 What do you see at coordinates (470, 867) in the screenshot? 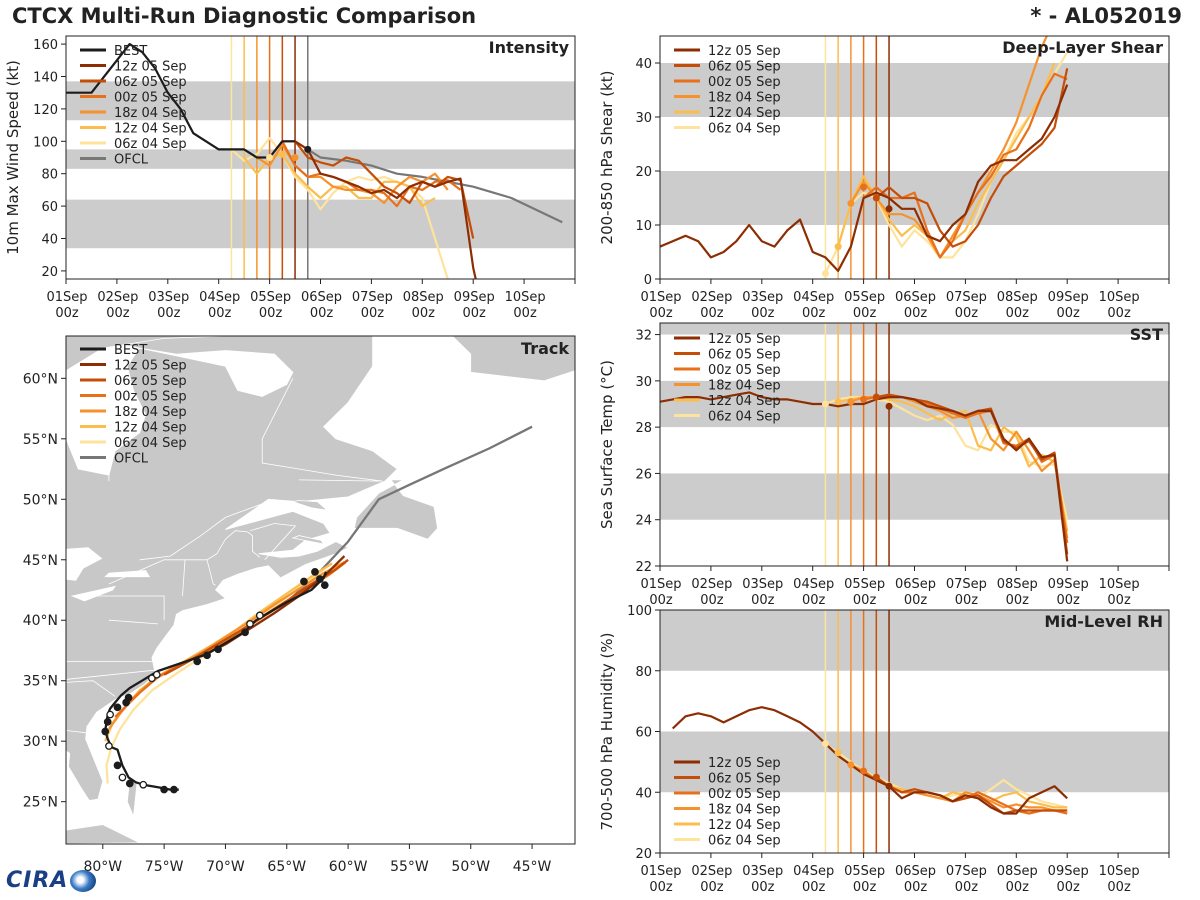
I see `lon-tick-label: 50°W` at bounding box center [470, 867].